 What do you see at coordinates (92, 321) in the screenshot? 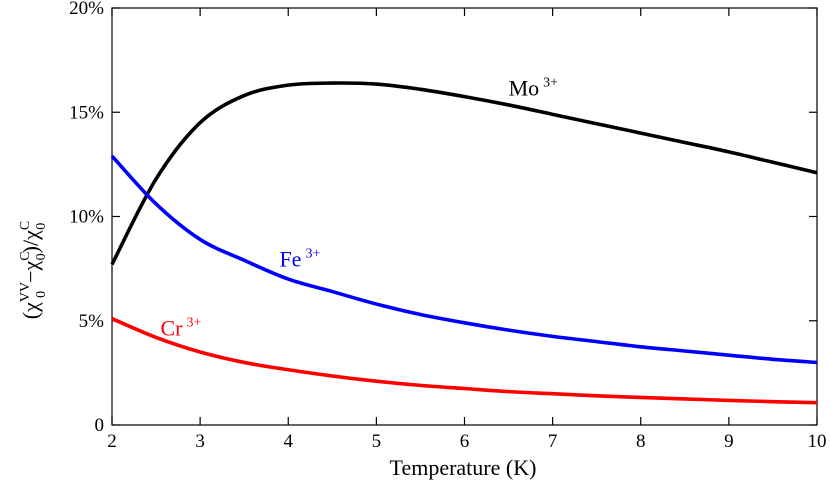
I see `y-tick-label: 5%` at bounding box center [92, 321].